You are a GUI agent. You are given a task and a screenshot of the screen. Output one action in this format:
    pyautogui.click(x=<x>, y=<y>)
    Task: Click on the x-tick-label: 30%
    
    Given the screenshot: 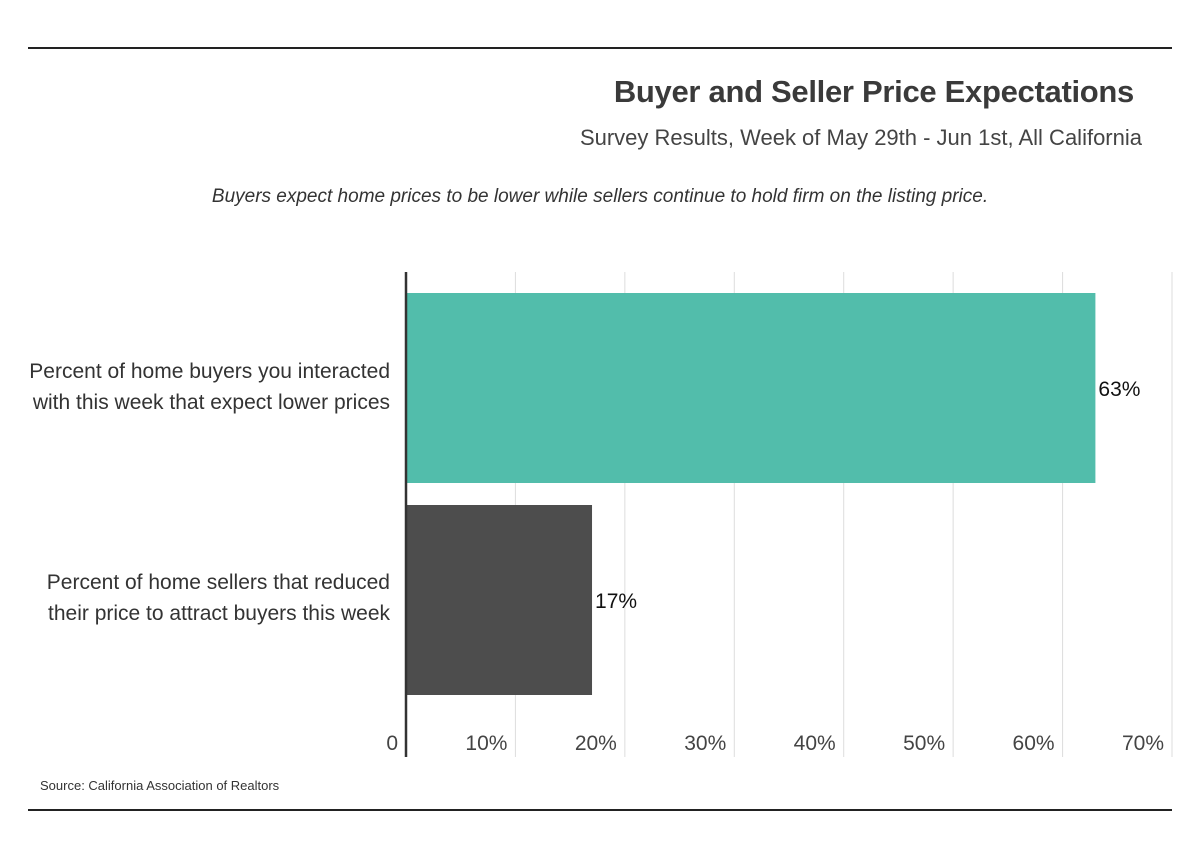 What is the action you would take?
    pyautogui.click(x=705, y=743)
    